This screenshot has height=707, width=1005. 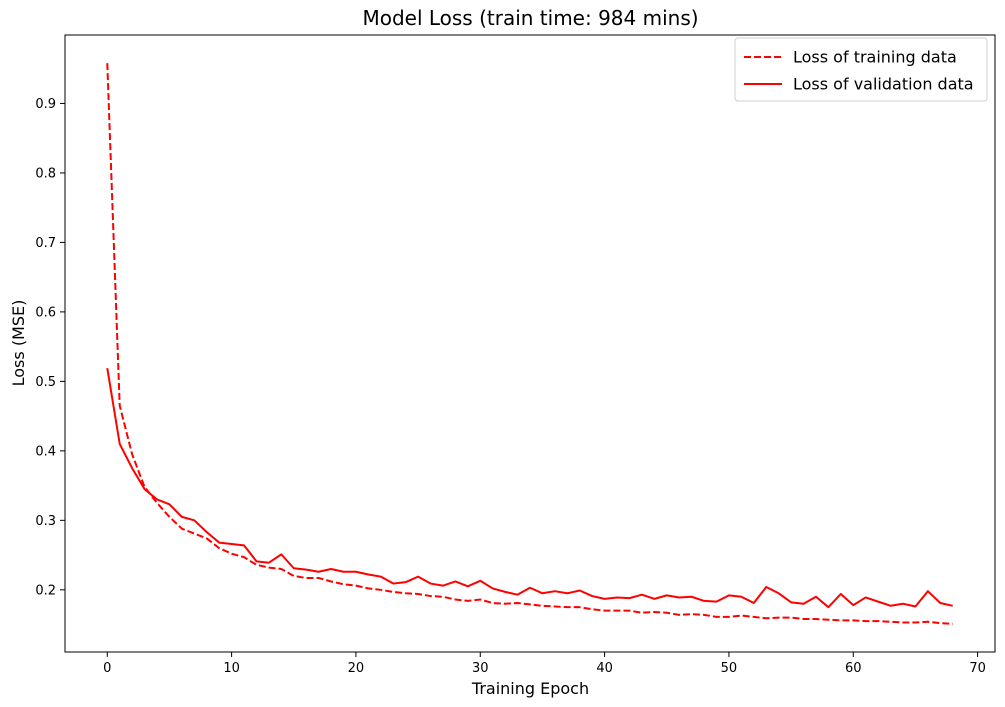 I want to click on y-tick-label: 0.4, so click(x=45, y=451).